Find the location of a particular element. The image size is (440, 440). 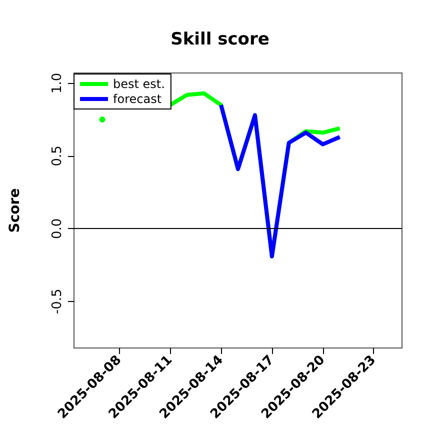

y-tick-label: 0.0 is located at coordinates (57, 229).